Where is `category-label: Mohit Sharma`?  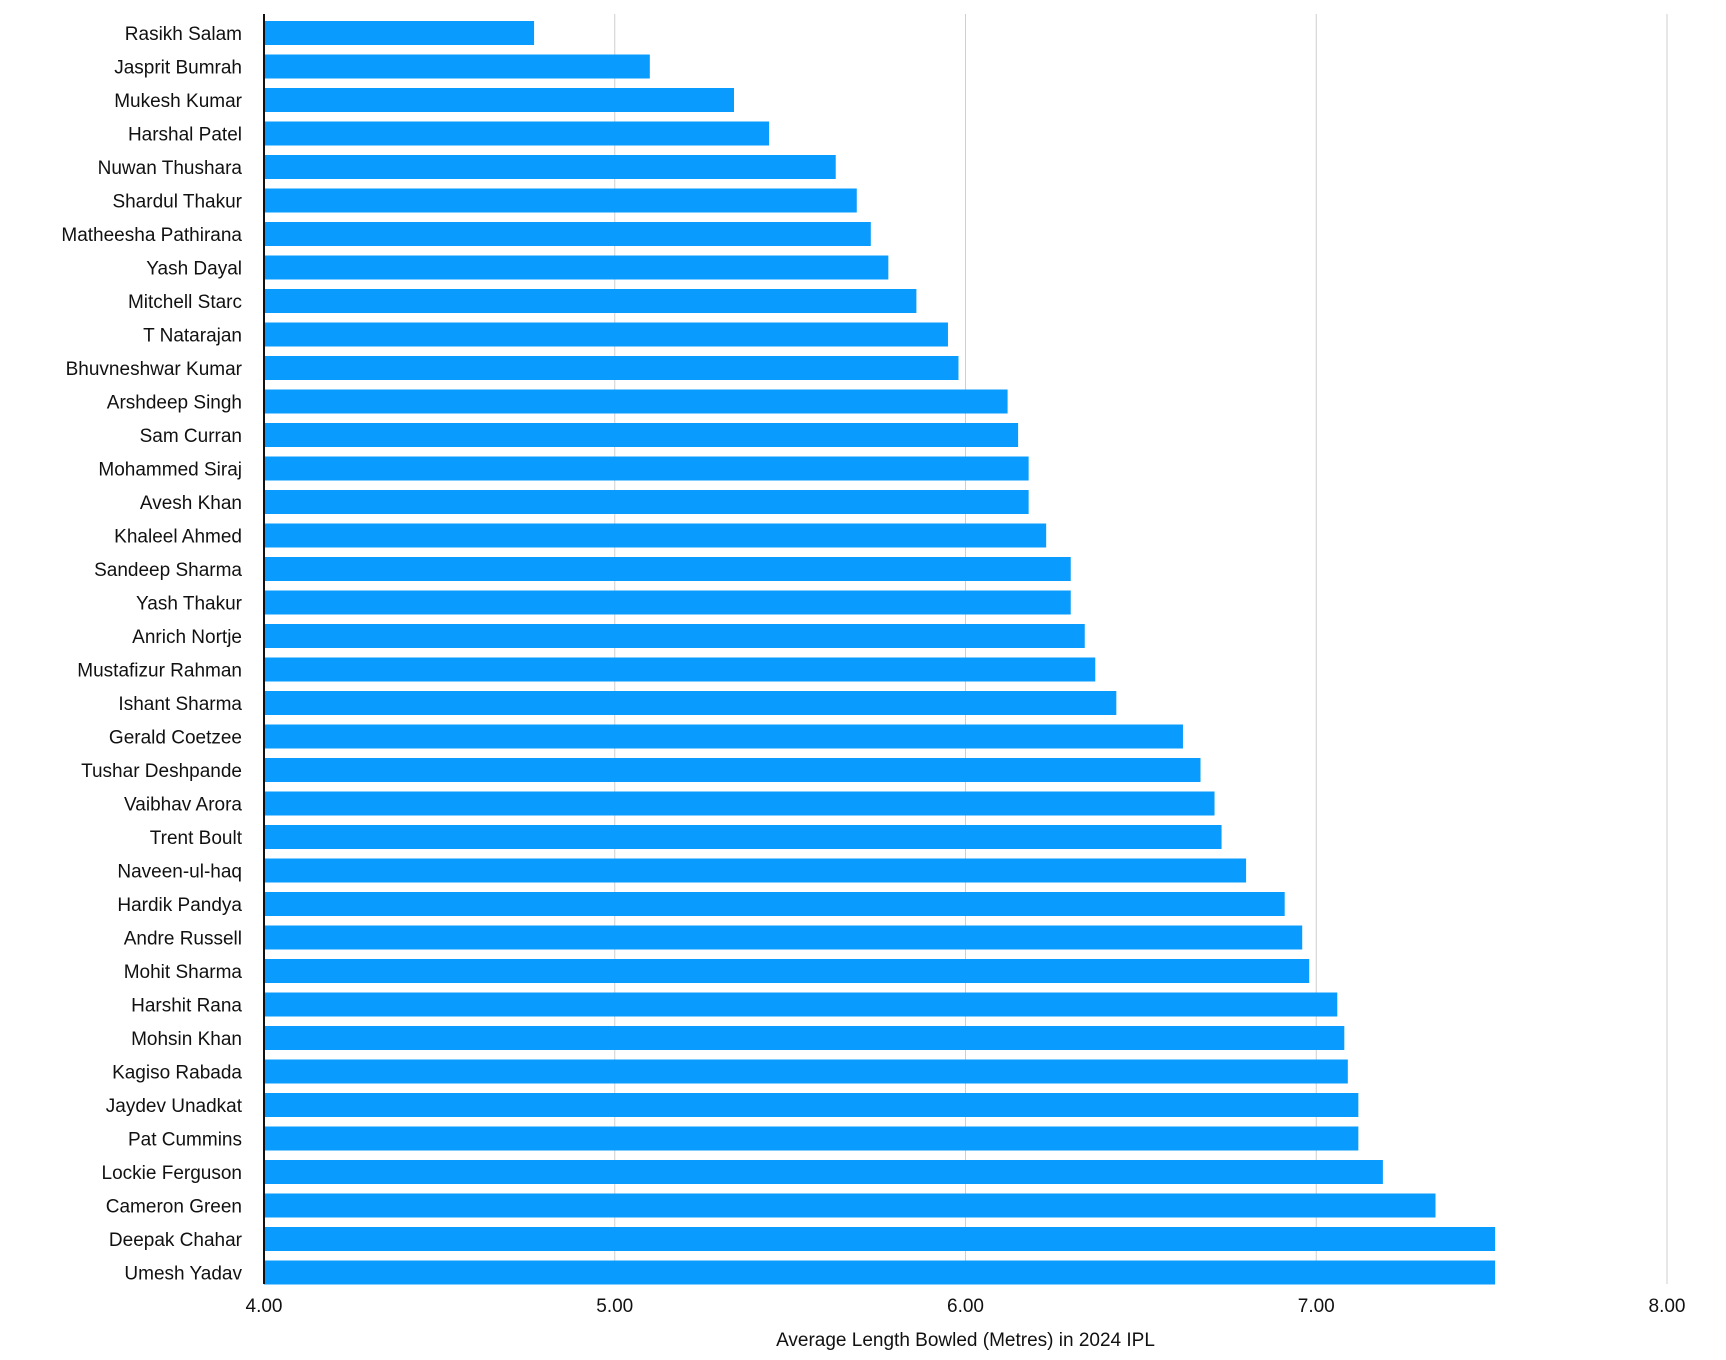 category-label: Mohit Sharma is located at coordinates (183, 972).